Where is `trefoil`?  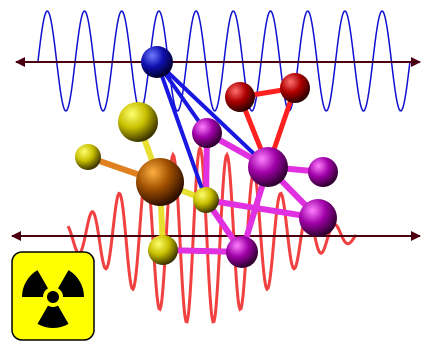 trefoil is located at coordinates (53, 299).